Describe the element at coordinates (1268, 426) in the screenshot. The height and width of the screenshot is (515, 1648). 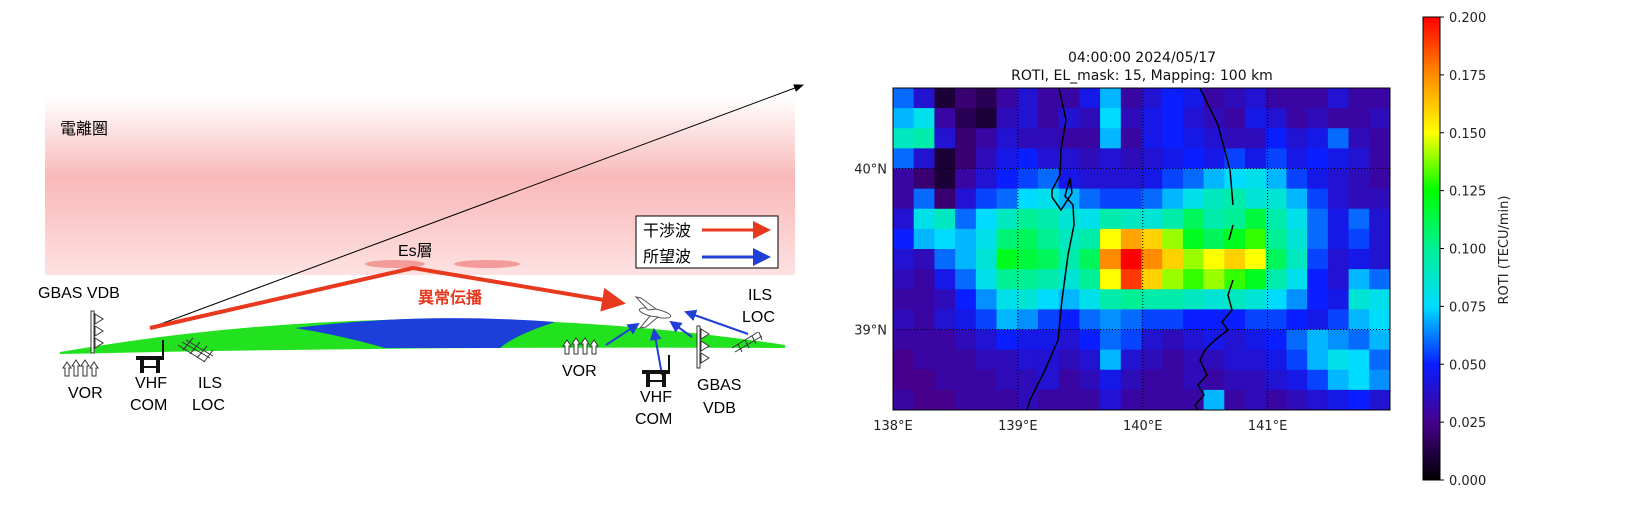
I see `x-tick-label: 141°E` at that location.